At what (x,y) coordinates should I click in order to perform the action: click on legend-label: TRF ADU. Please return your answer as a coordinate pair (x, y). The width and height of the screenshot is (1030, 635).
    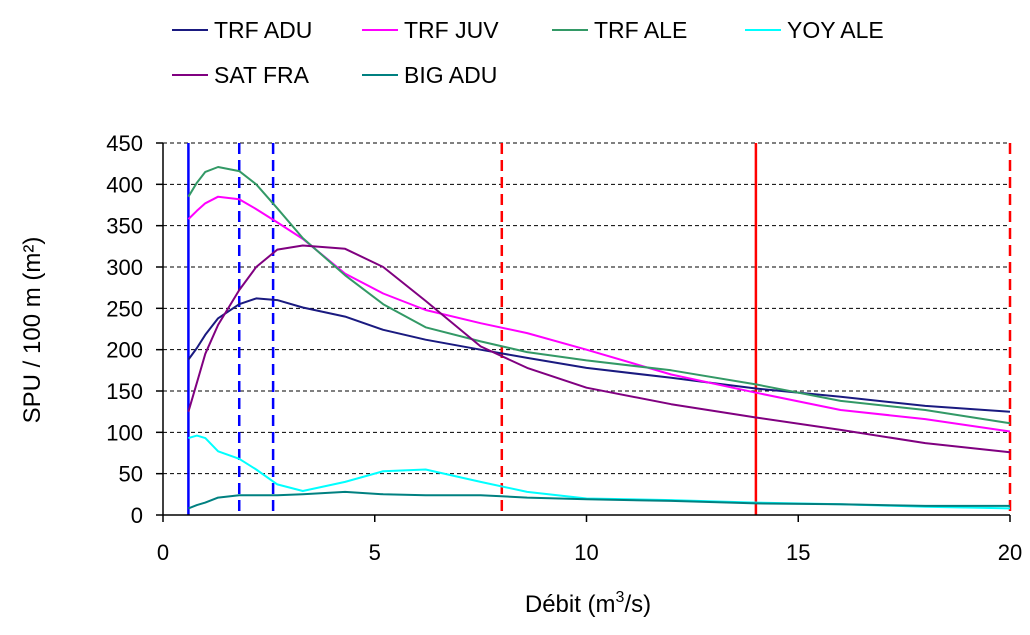
    Looking at the image, I should click on (263, 30).